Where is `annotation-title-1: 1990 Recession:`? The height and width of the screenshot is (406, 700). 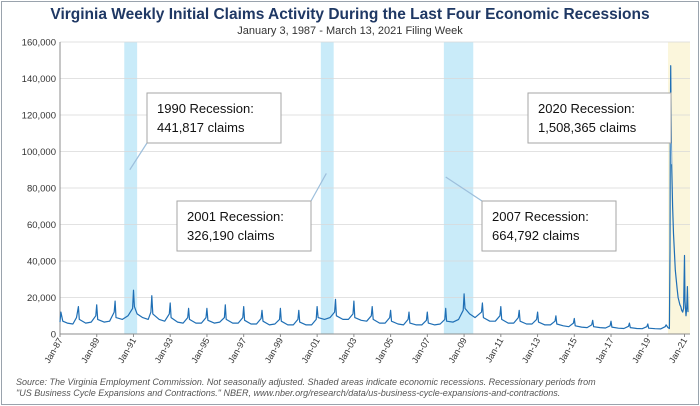 annotation-title-1: 1990 Recession: is located at coordinates (205, 108).